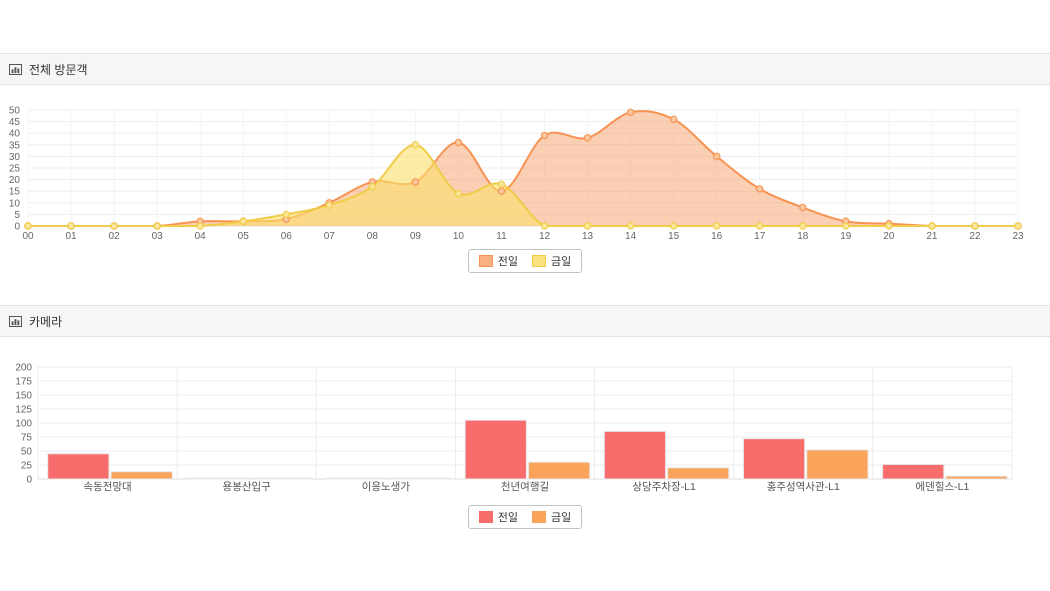 The image size is (1050, 591). Describe the element at coordinates (23, 410) in the screenshot. I see `svg-text: 125` at that location.